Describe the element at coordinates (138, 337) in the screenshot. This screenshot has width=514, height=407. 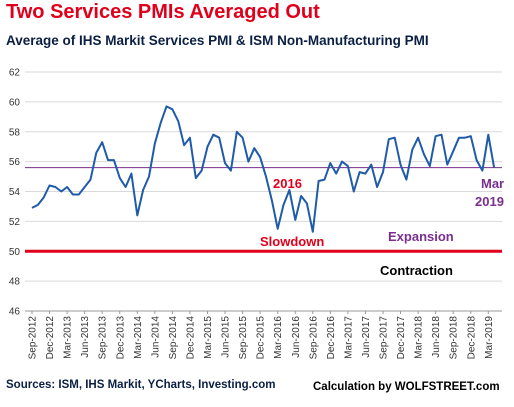
I see `x-tick-label: Mar-2014` at that location.